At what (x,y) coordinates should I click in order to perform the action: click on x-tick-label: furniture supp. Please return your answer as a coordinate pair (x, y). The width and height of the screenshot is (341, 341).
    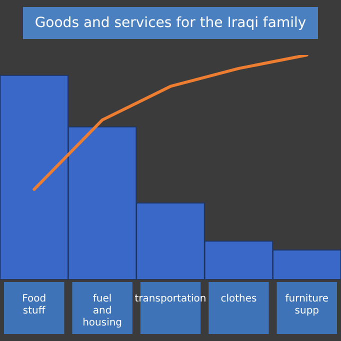
    Looking at the image, I should click on (307, 305).